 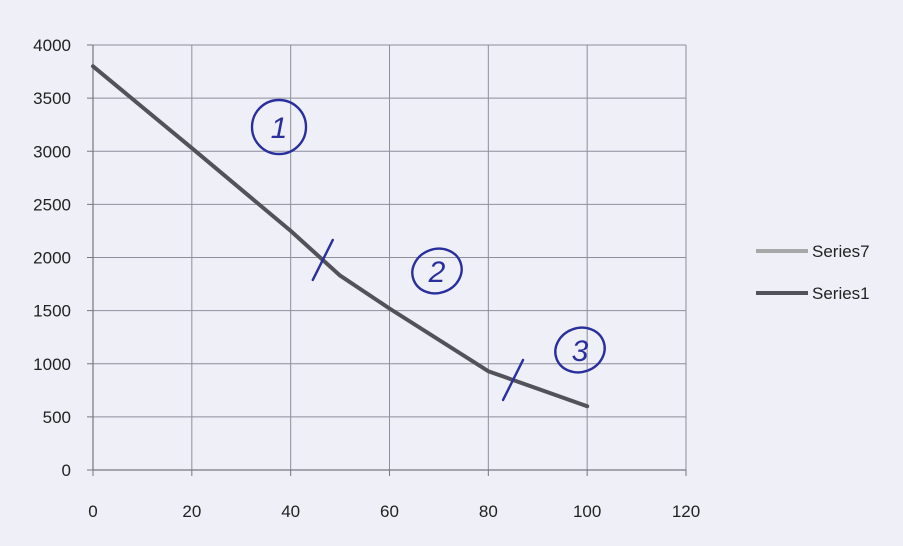 What do you see at coordinates (279, 128) in the screenshot?
I see `annotation-number: 1` at bounding box center [279, 128].